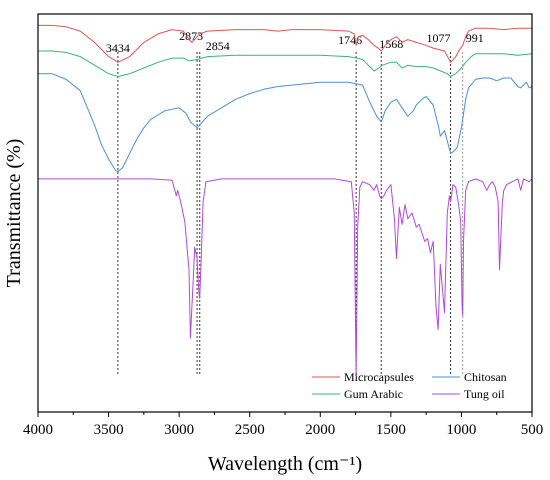 This screenshot has width=550, height=480. I want to click on annotation-label: 1568, so click(391, 44).